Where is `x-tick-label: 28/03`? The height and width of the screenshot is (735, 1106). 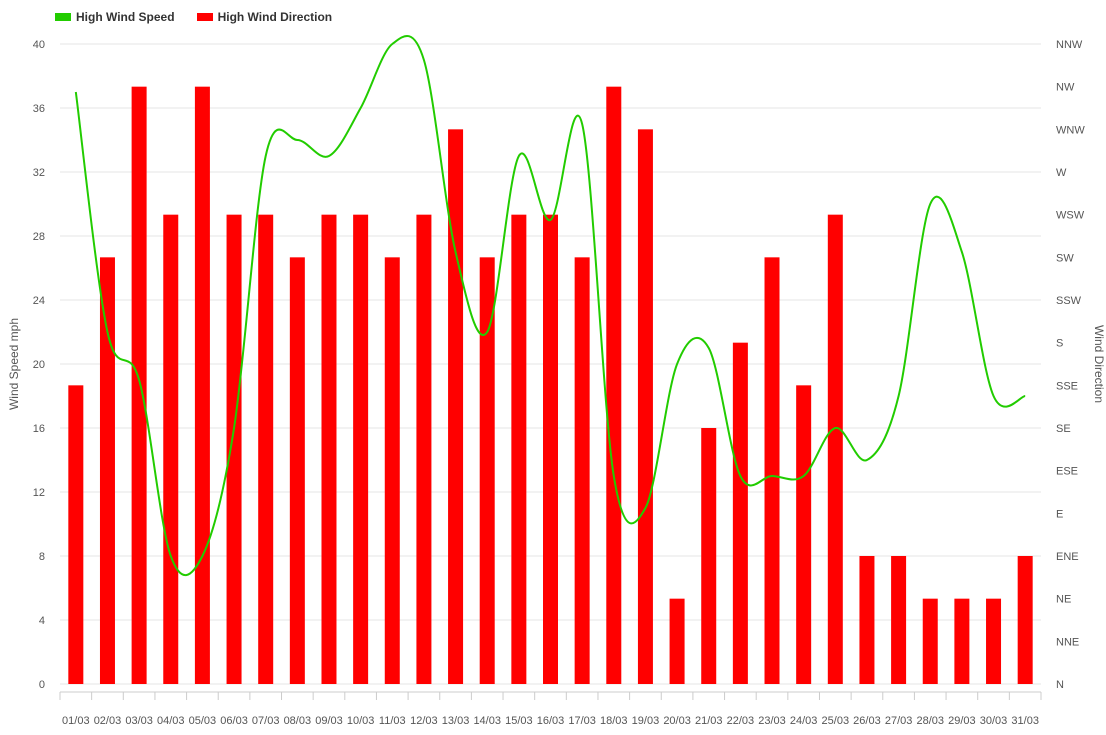 x-tick-label: 28/03 is located at coordinates (930, 721).